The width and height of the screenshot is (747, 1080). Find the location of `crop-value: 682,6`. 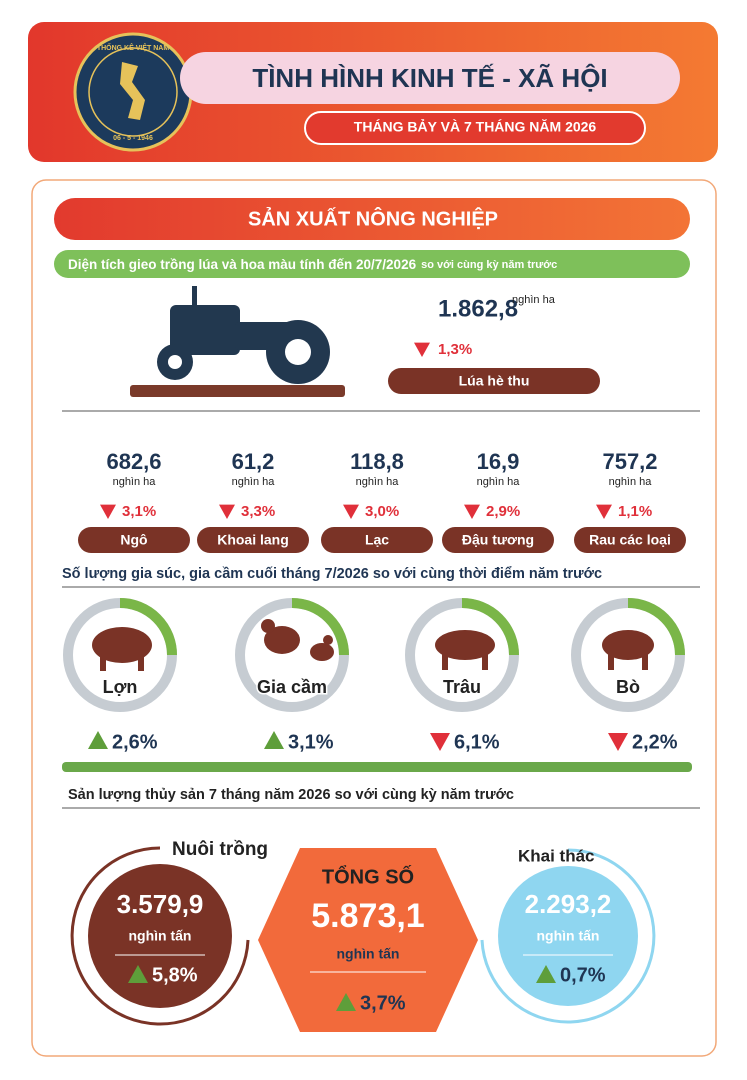

crop-value: 682,6 is located at coordinates (133, 461).